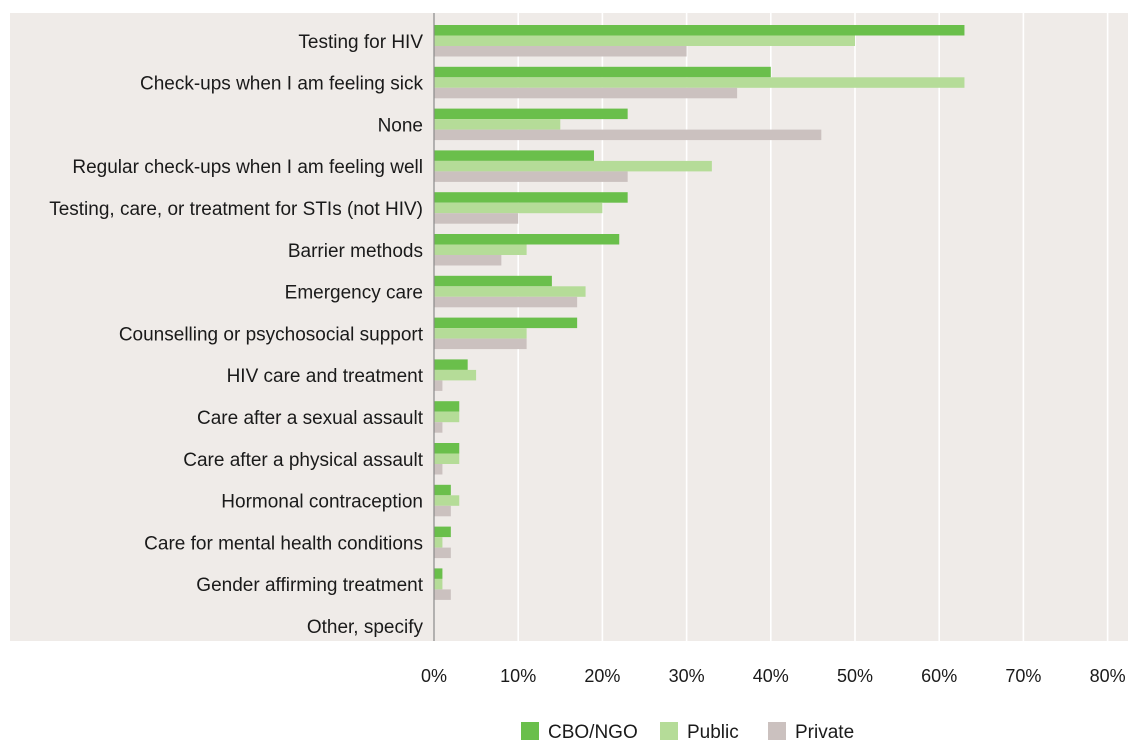  What do you see at coordinates (771, 676) in the screenshot?
I see `x-tick-label: 40%` at bounding box center [771, 676].